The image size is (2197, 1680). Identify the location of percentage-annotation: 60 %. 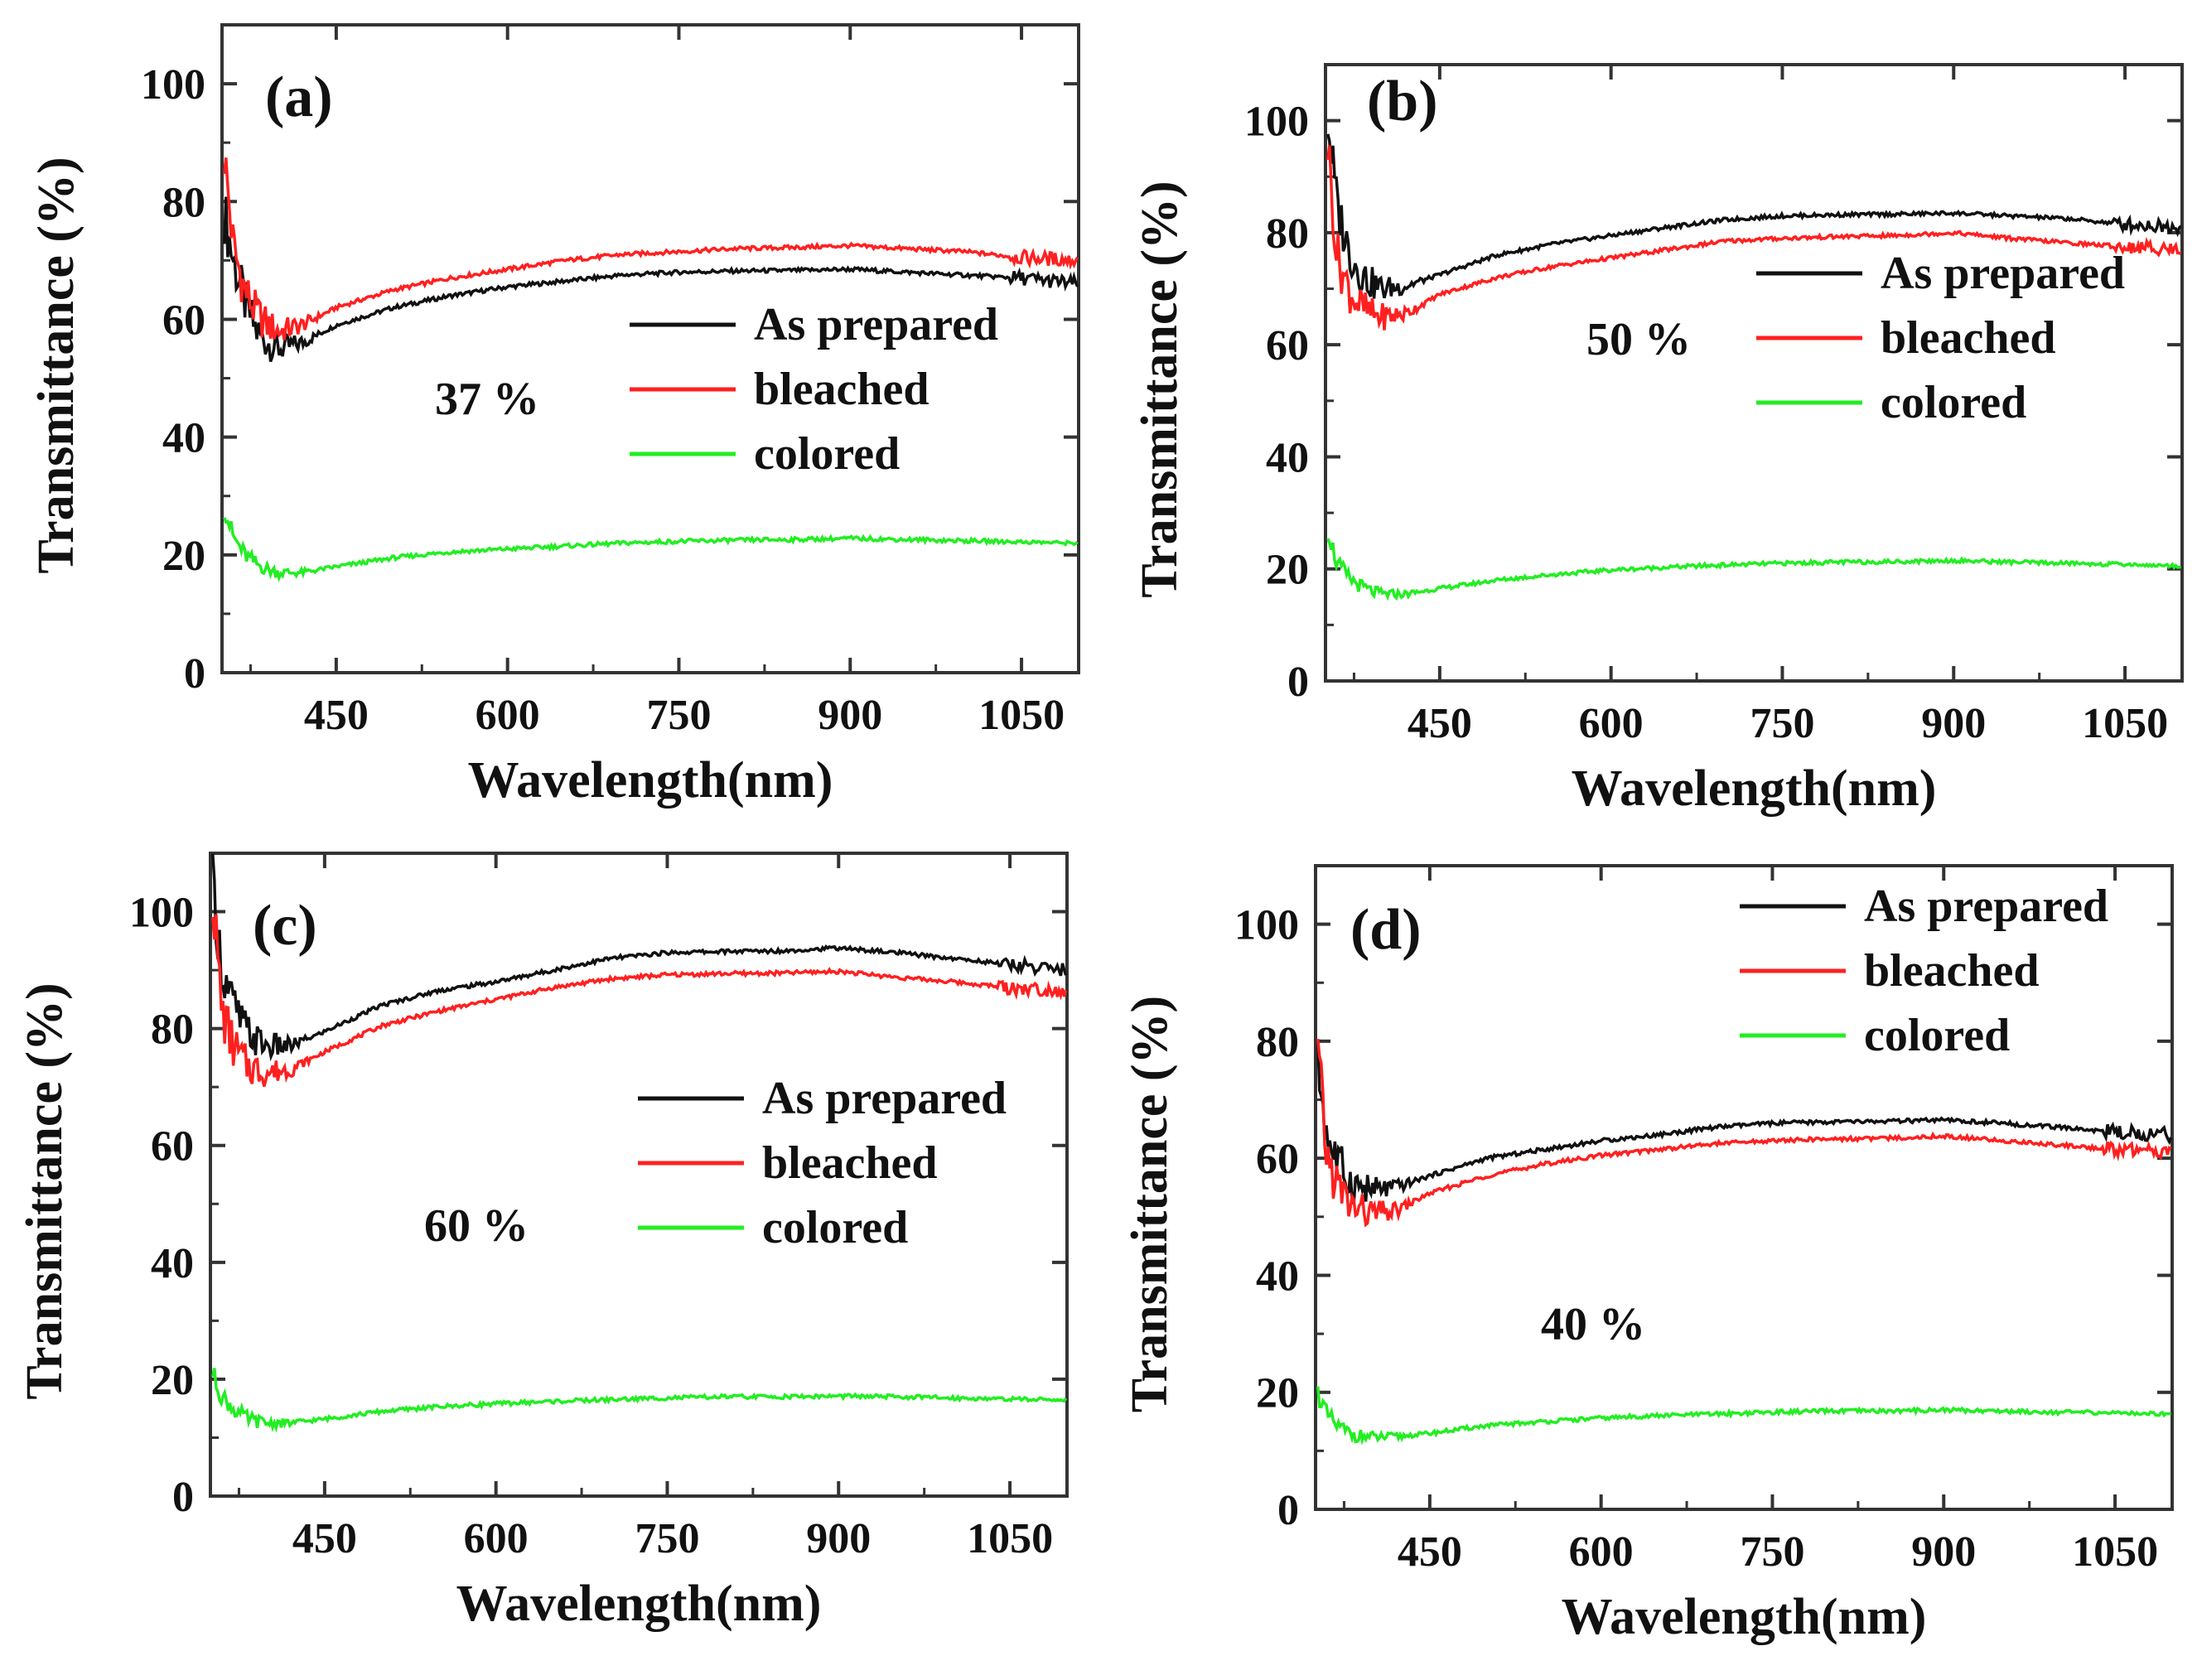
(476, 1226).